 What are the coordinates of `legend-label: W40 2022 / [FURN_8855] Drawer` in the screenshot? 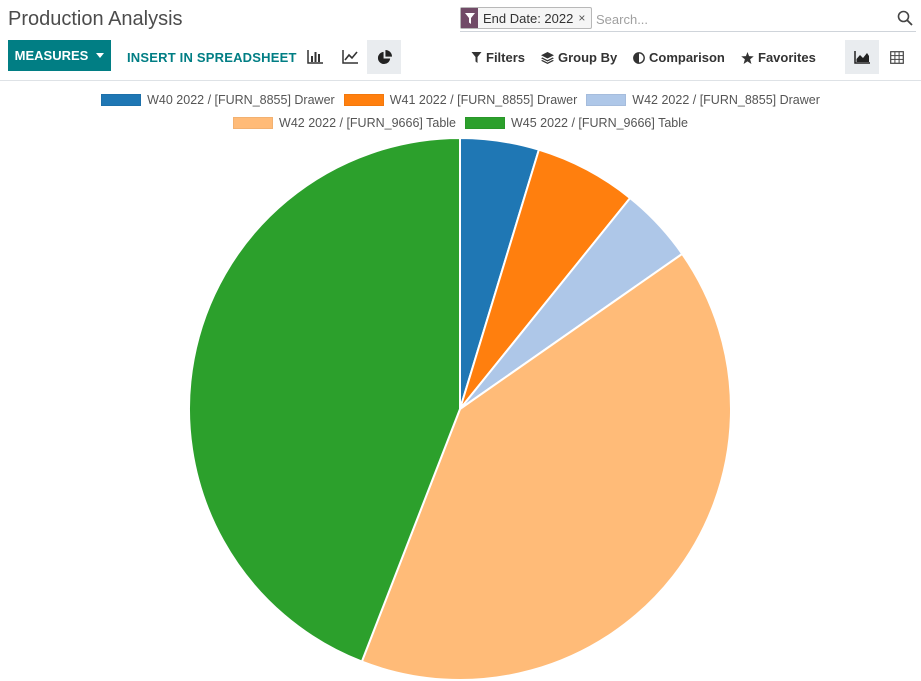 It's located at (241, 99).